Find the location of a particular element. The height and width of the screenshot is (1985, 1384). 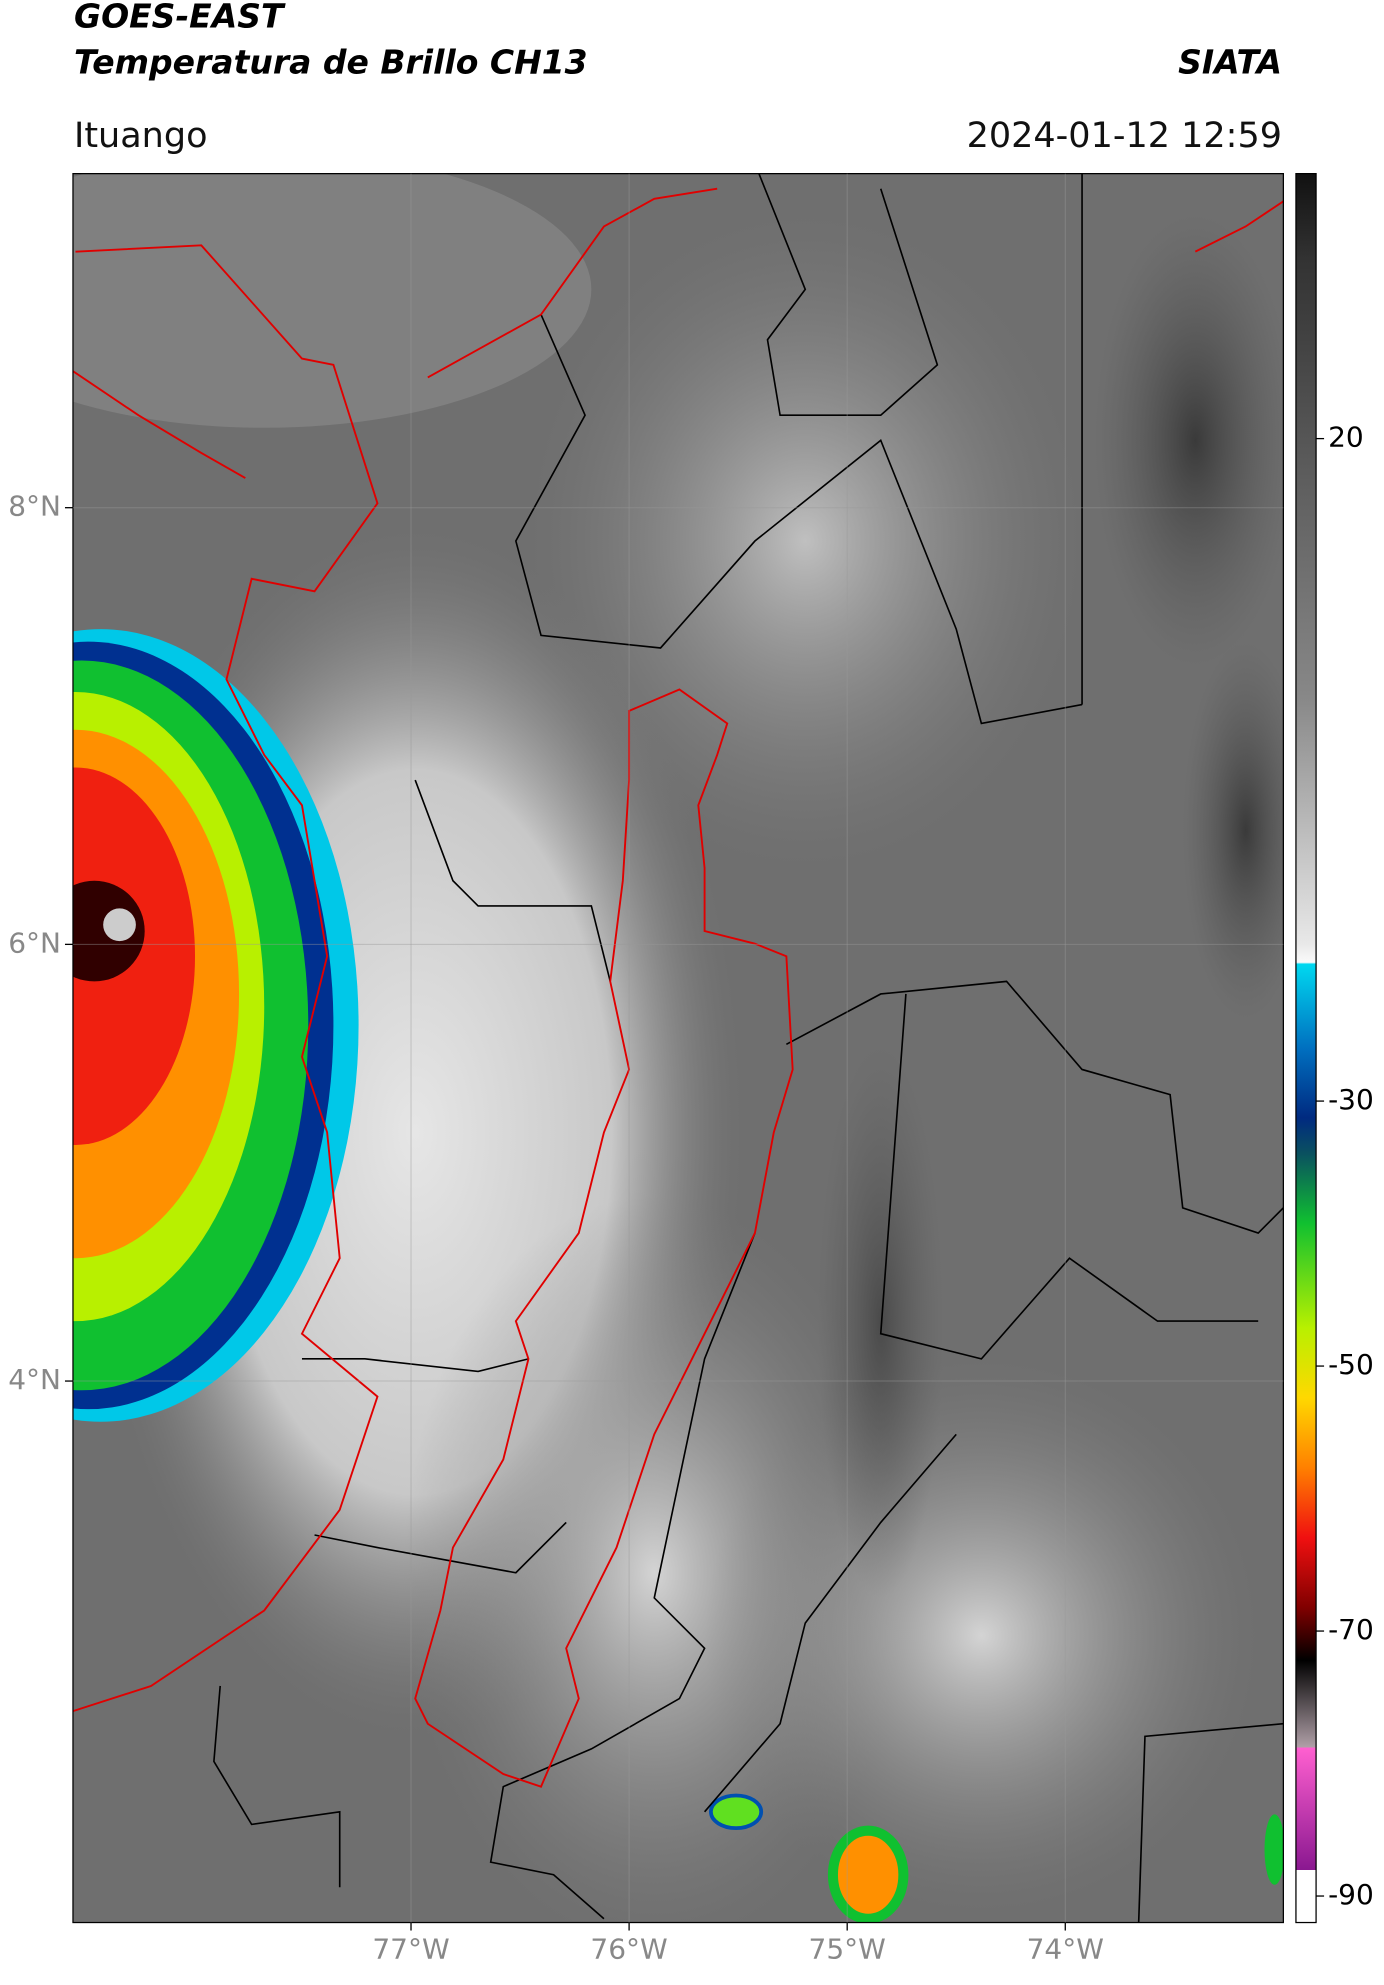

x-tick-label: 77°W is located at coordinates (410, 1949).